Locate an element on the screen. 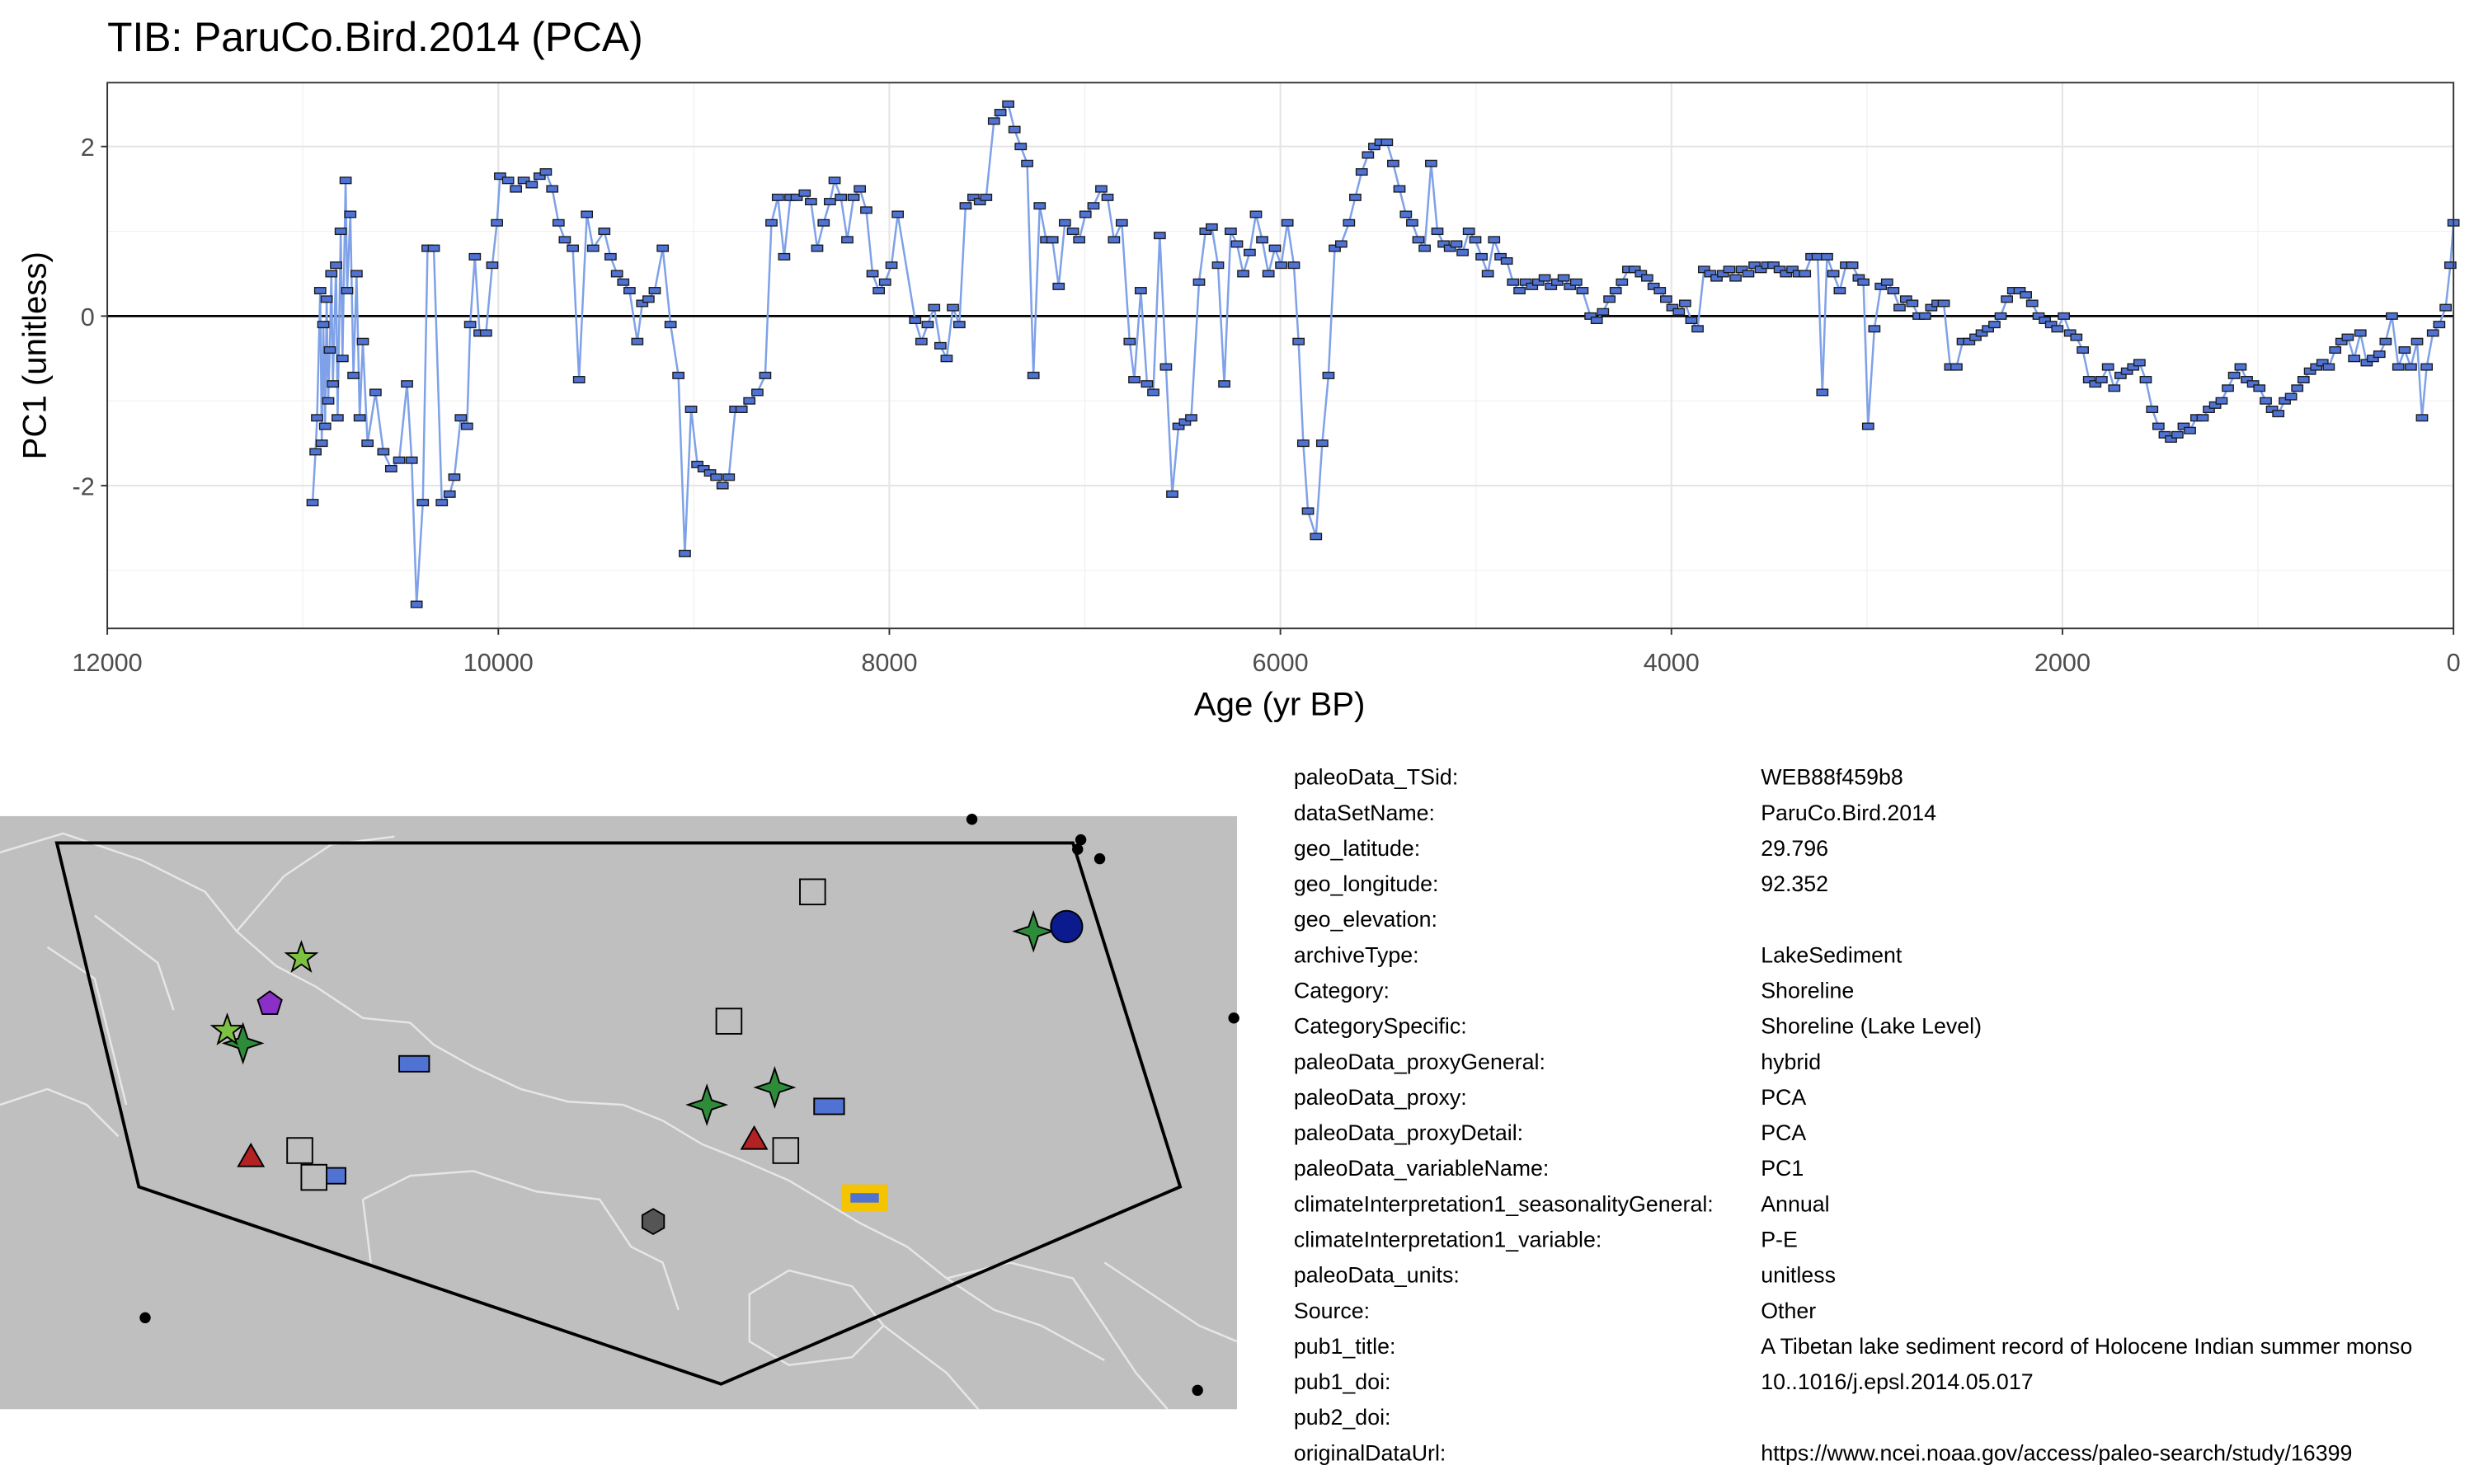 The width and height of the screenshot is (2474, 1484). metadata-value: unitless is located at coordinates (1798, 1275).